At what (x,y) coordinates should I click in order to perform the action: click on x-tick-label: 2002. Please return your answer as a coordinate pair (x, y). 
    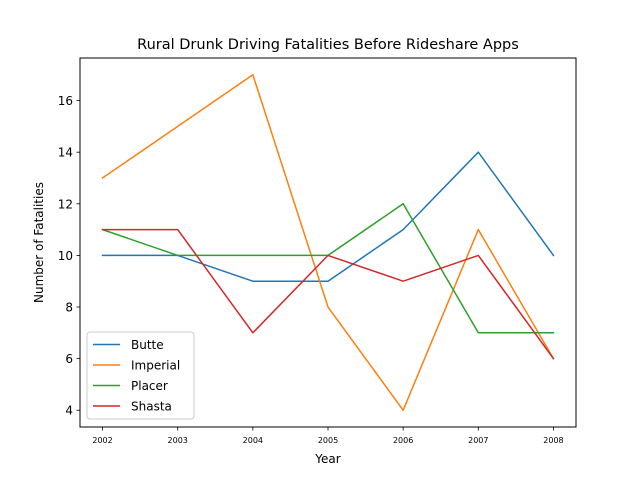
    Looking at the image, I should click on (102, 440).